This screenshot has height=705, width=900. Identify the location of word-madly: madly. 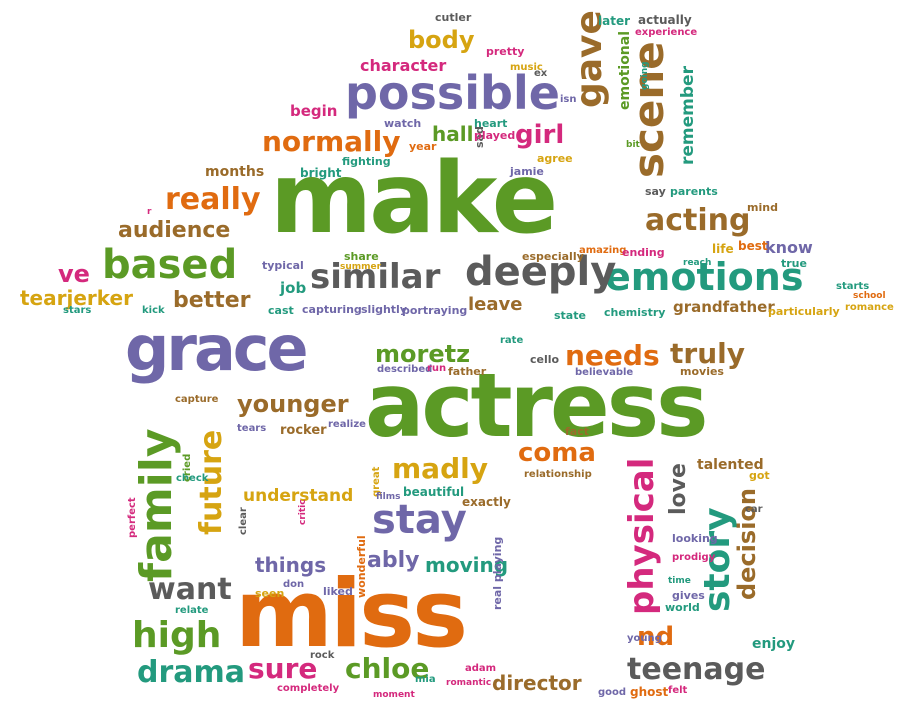
(440, 468).